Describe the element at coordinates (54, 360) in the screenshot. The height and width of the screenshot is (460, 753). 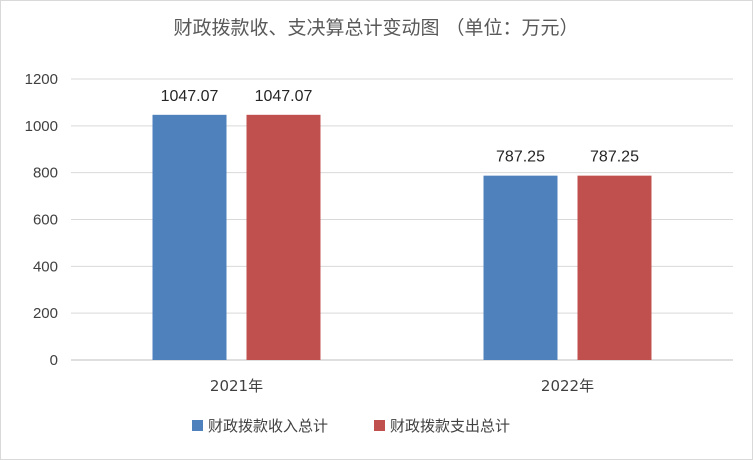
I see `y-tick-label: 0` at that location.